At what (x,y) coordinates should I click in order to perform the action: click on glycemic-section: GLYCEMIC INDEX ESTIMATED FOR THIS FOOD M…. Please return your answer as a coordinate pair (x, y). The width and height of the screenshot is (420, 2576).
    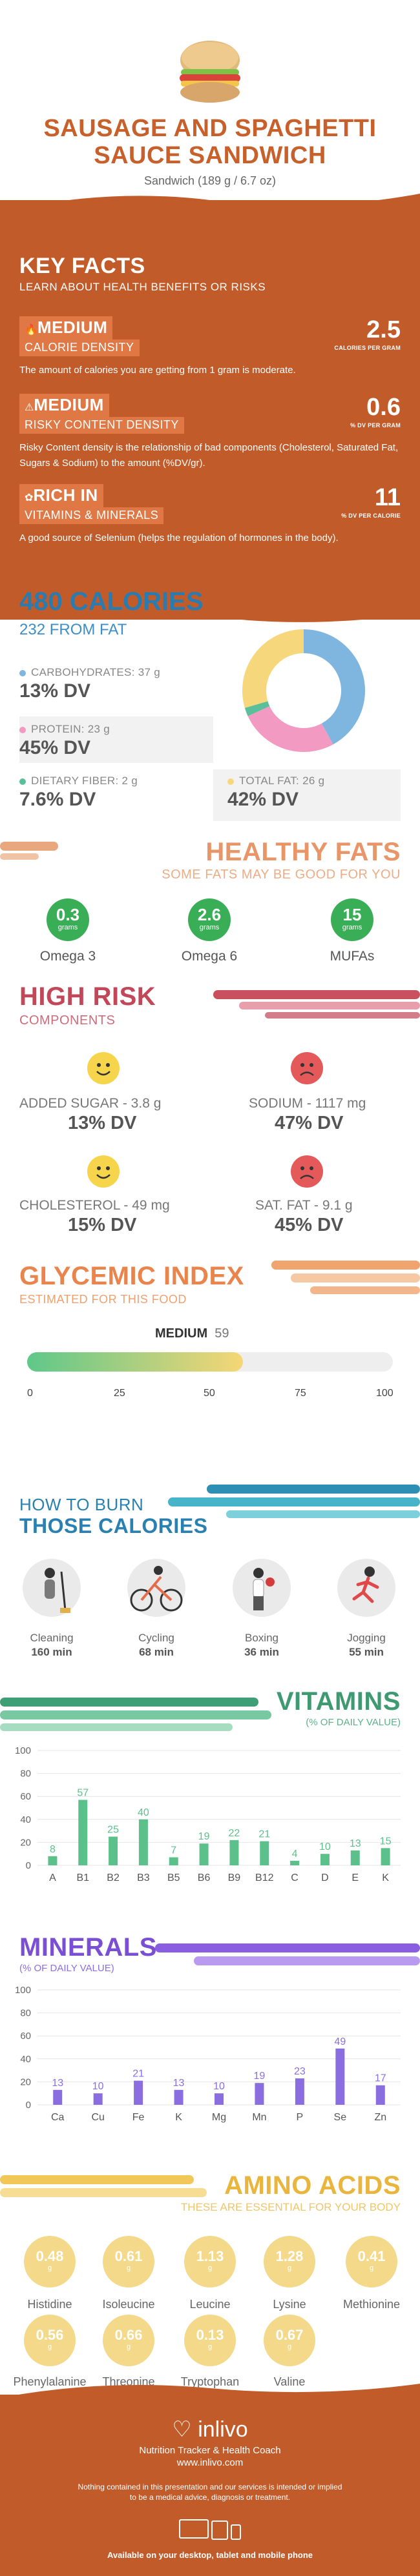
    Looking at the image, I should click on (210, 1355).